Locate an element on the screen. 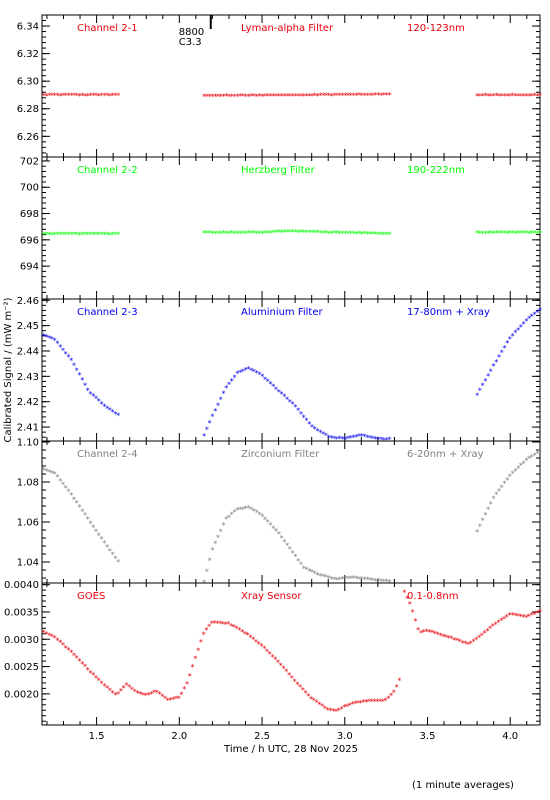 The height and width of the screenshot is (800, 550). y-tick-label: 0.0030 is located at coordinates (21, 640).